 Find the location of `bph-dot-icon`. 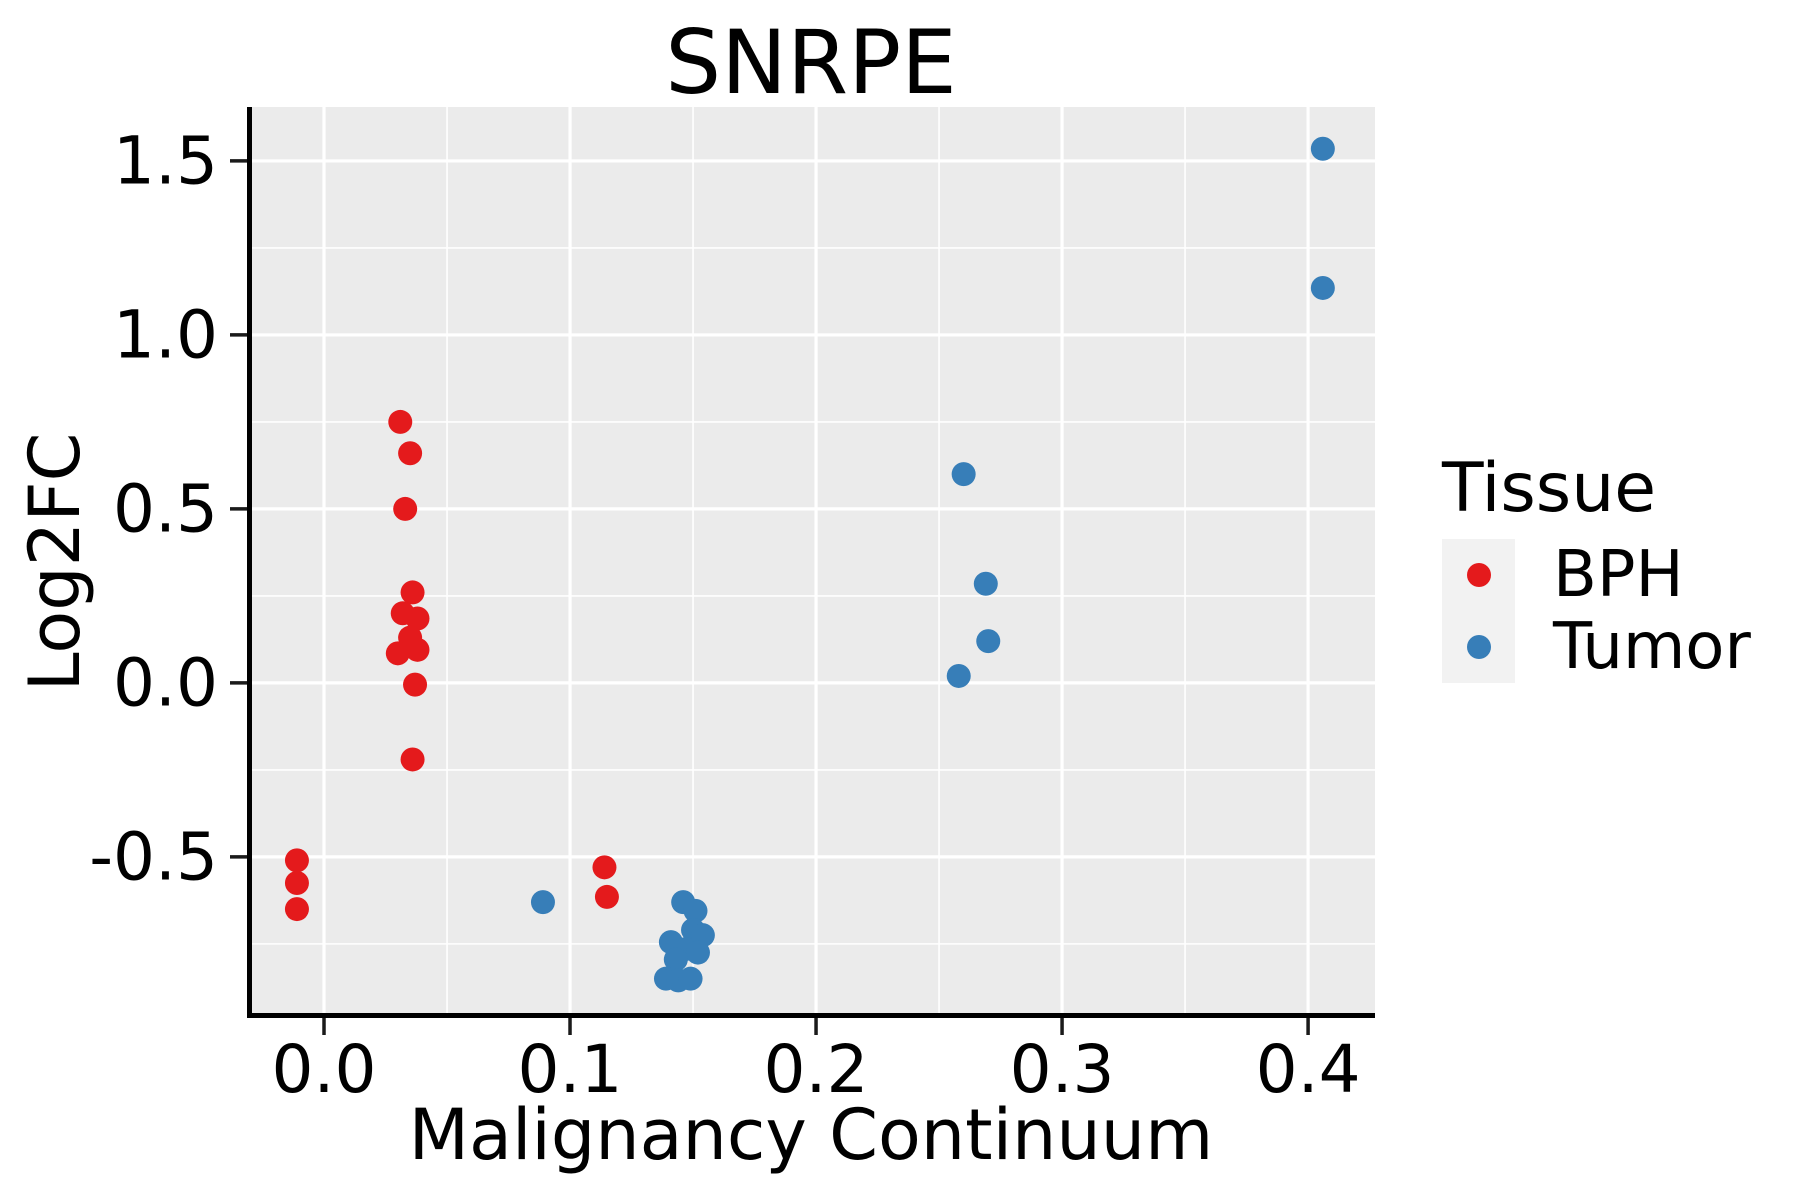

bph-dot-icon is located at coordinates (1478, 574).